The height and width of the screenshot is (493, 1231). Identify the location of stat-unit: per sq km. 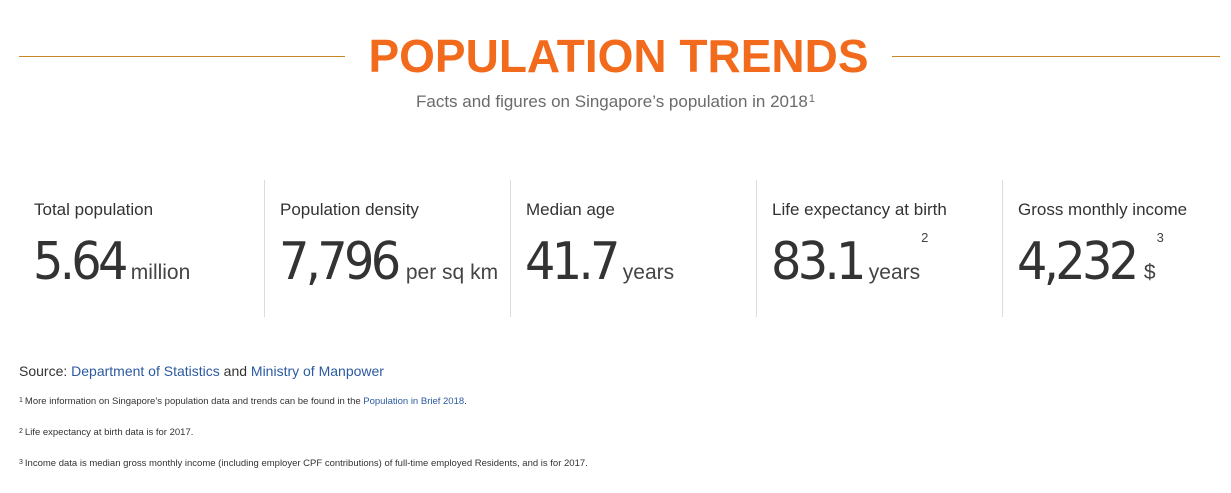
(452, 272).